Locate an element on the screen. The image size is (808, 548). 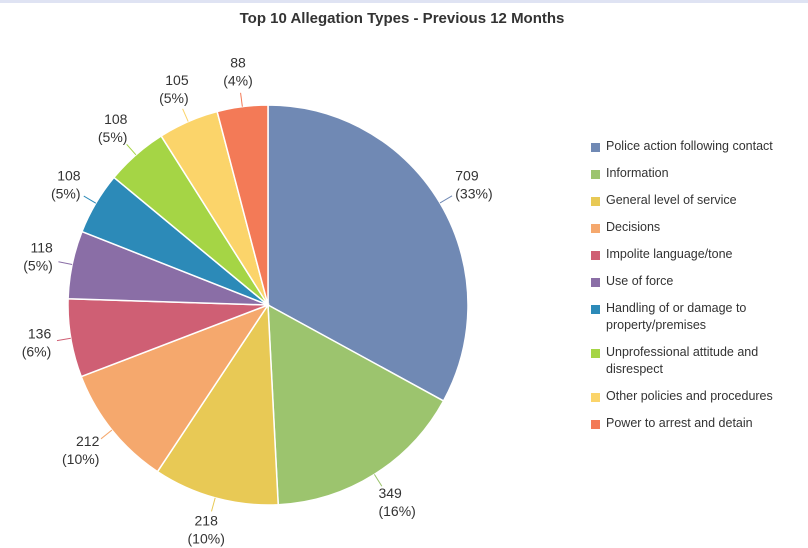
legend-line: Handling of or damage to is located at coordinates (676, 308).